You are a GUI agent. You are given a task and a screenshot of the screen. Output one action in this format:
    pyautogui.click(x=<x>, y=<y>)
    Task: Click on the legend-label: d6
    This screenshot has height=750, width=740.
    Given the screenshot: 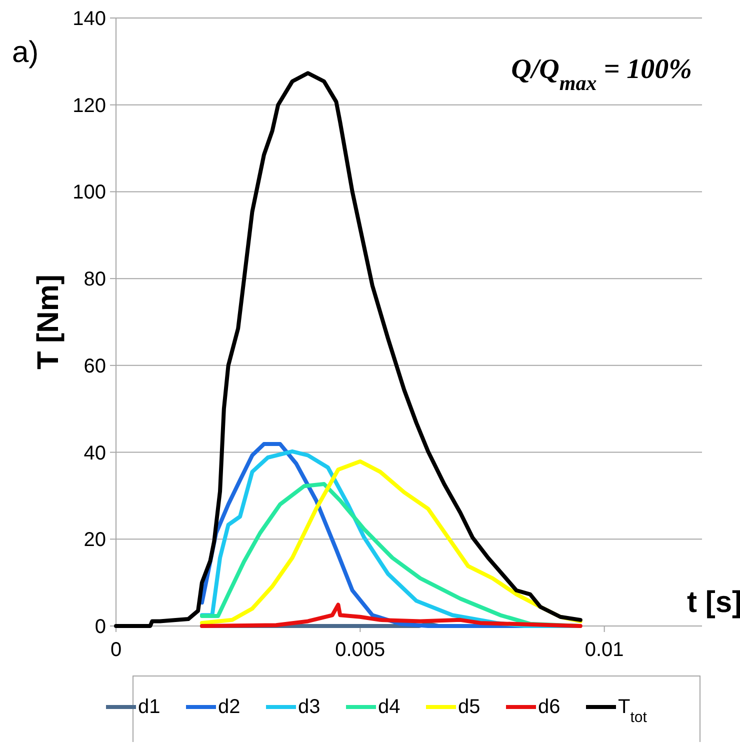 What is the action you would take?
    pyautogui.click(x=549, y=707)
    